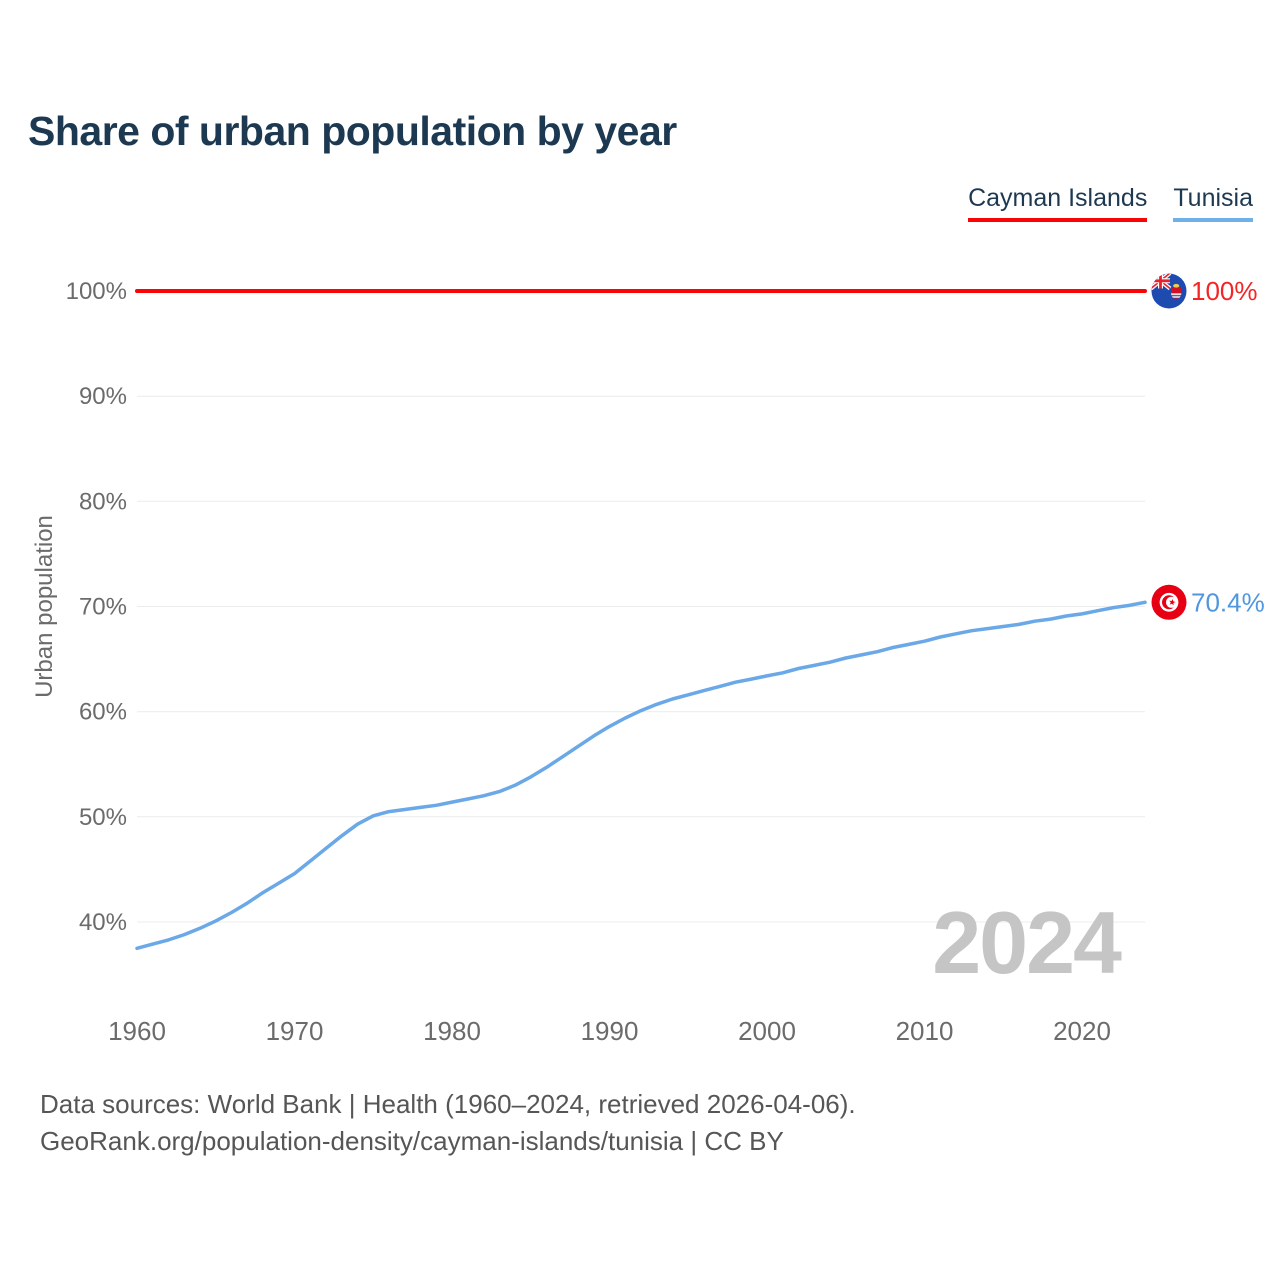 The height and width of the screenshot is (1280, 1280). What do you see at coordinates (925, 1031) in the screenshot?
I see `x-tick-label: 2010` at bounding box center [925, 1031].